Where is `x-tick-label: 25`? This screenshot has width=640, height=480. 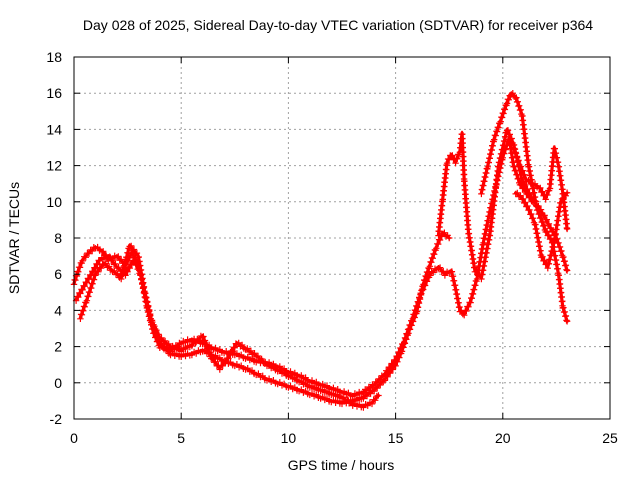
x-tick-label: 25 is located at coordinates (610, 438).